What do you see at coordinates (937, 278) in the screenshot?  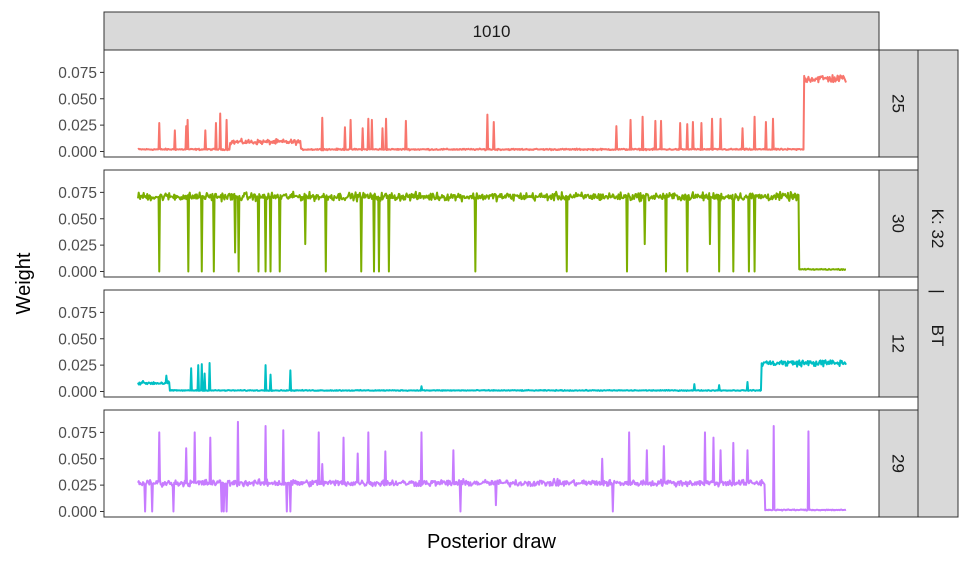 I see `outer-row-strip-text: K: 32 | BT` at bounding box center [937, 278].